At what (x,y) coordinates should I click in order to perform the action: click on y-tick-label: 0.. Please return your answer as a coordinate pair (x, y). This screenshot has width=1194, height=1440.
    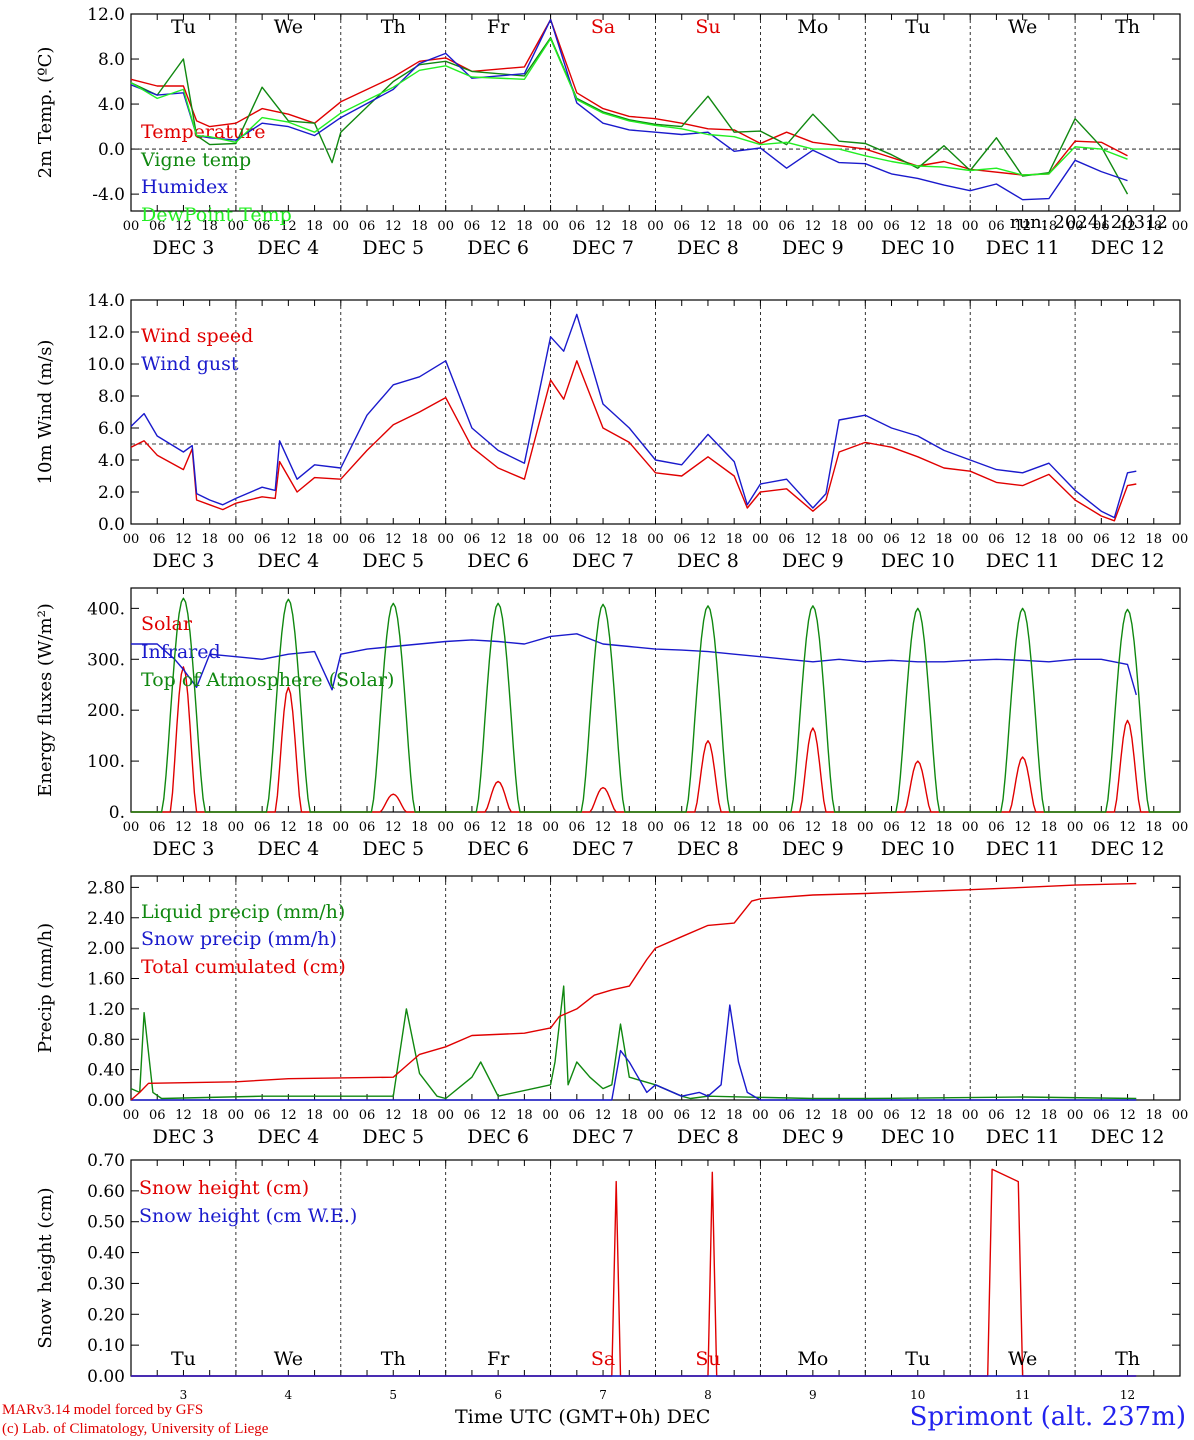
    Looking at the image, I should click on (117, 813).